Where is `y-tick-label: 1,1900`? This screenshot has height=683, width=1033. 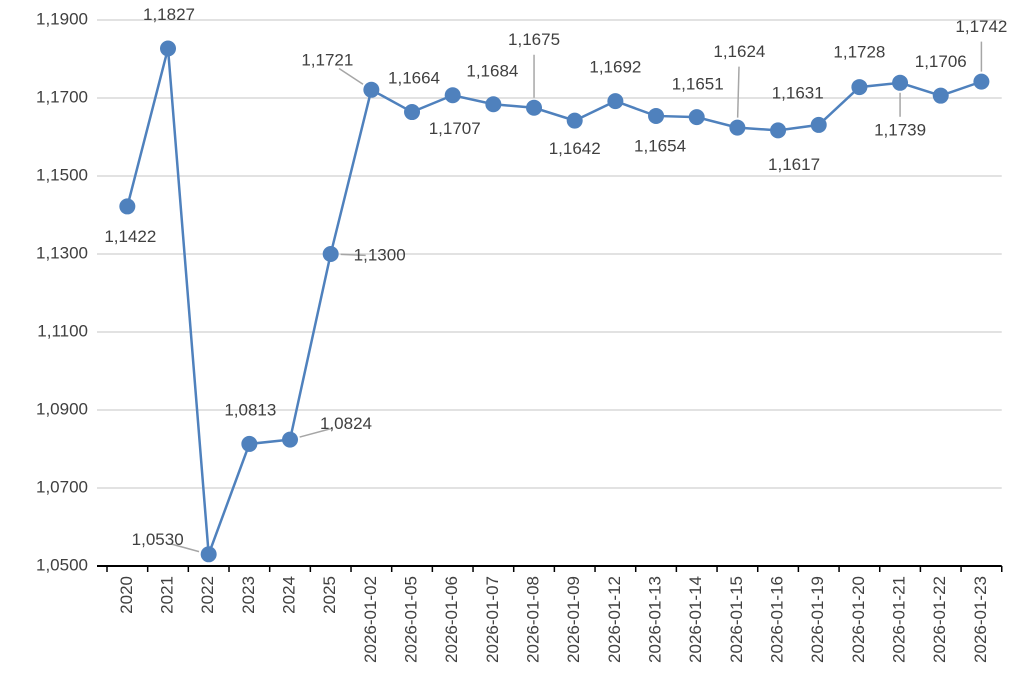
y-tick-label: 1,1900 is located at coordinates (62, 18).